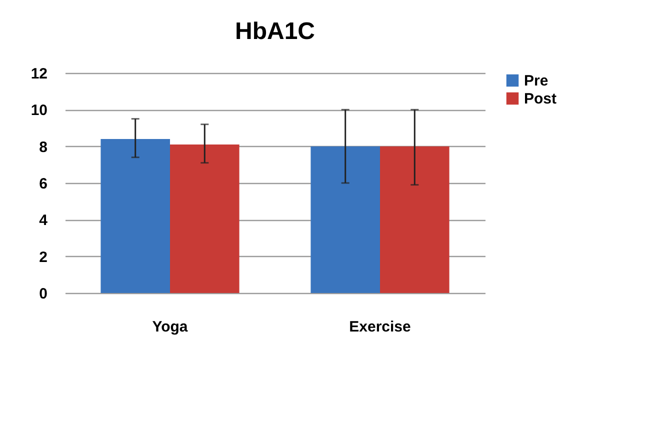  I want to click on legend-label: Post, so click(540, 99).